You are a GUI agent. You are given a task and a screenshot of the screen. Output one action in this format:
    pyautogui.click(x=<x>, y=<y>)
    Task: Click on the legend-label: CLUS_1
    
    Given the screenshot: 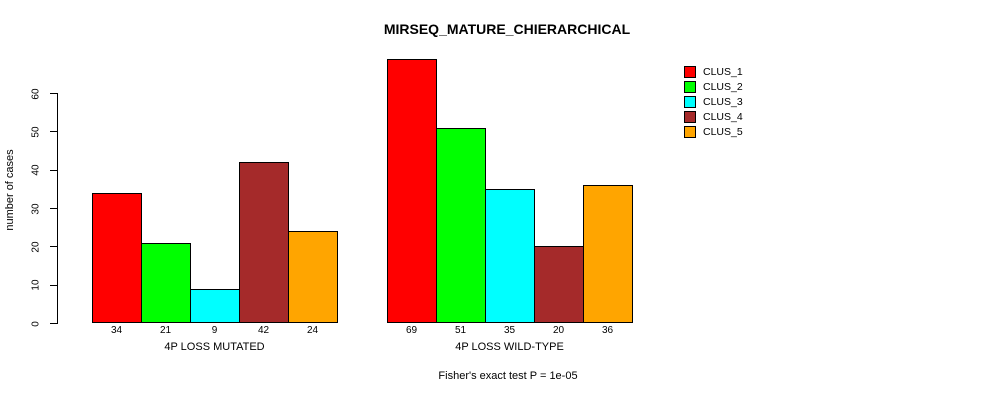 What is the action you would take?
    pyautogui.click(x=723, y=72)
    